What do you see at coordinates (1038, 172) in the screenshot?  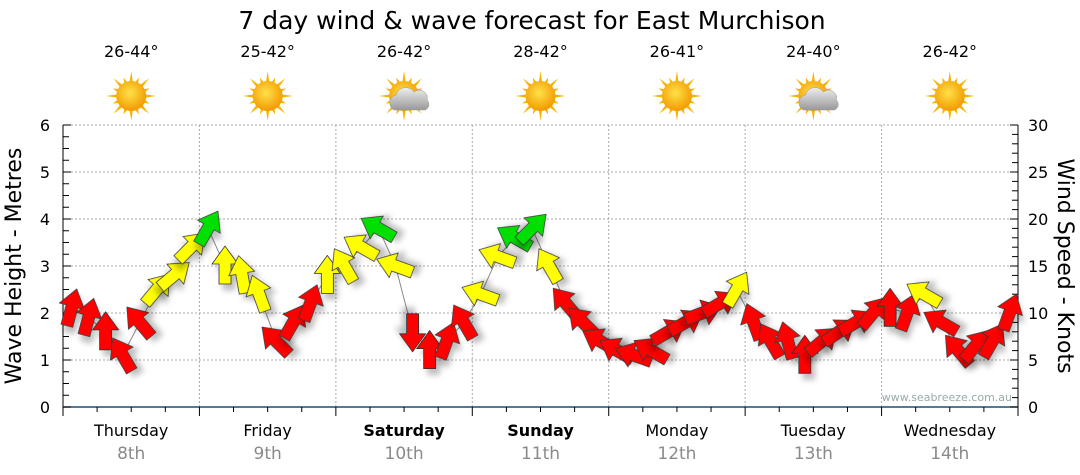 I see `y-right-tick-label: 25` at bounding box center [1038, 172].